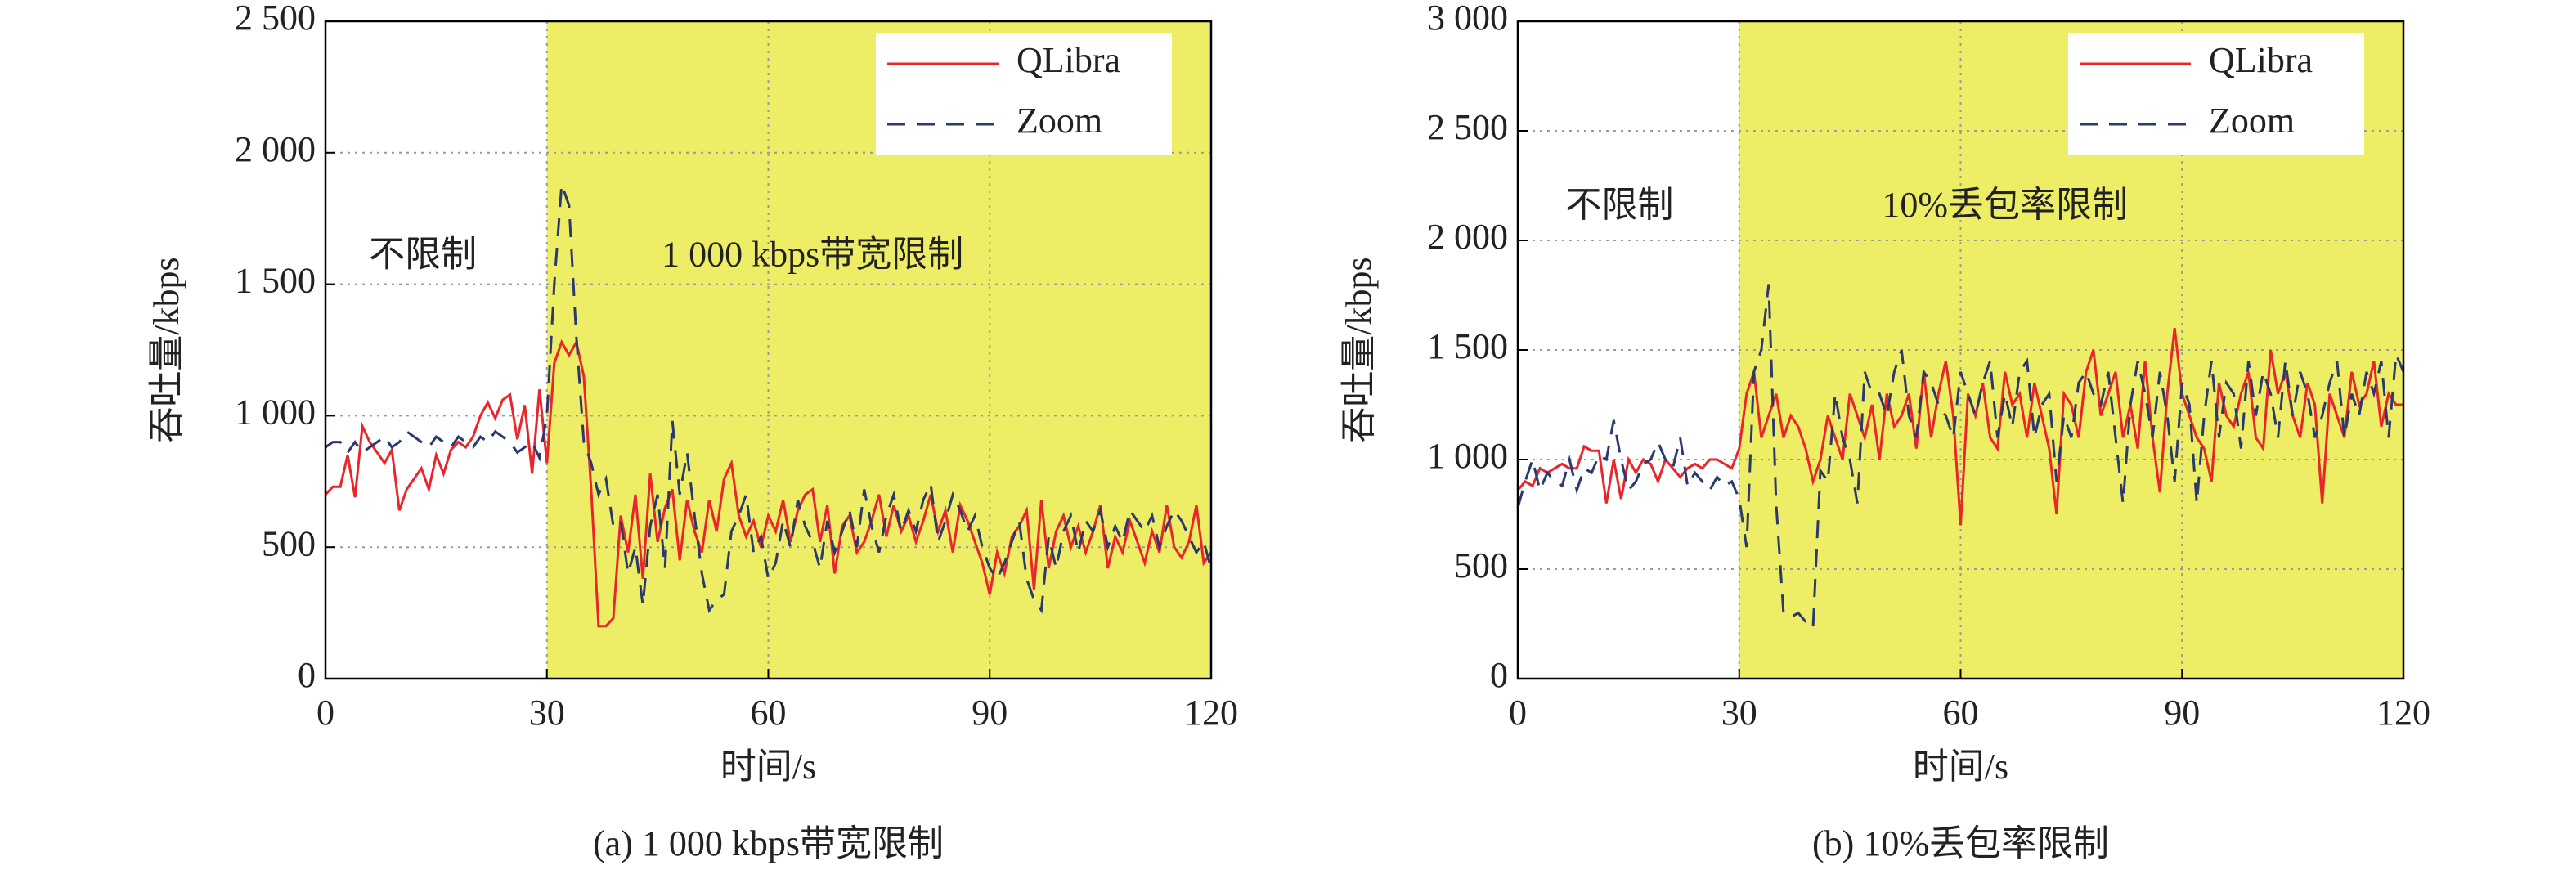 This screenshot has height=870, width=2576. Describe the element at coordinates (769, 843) in the screenshot. I see `caption: (a) 1 000 kbps带宽限制` at that location.